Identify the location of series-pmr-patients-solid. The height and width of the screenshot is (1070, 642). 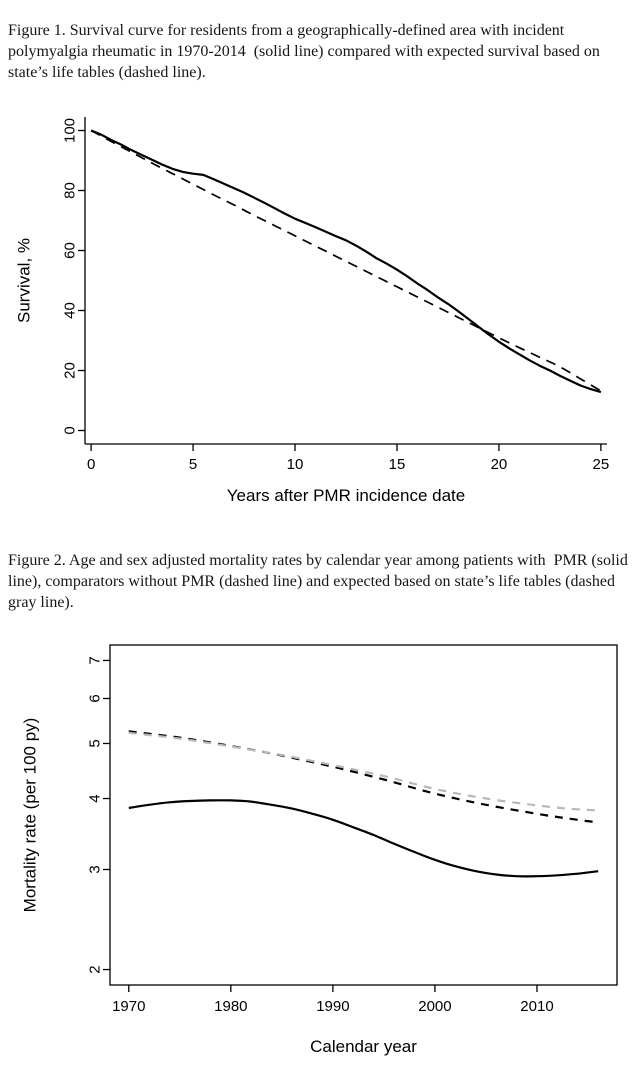
(363, 838).